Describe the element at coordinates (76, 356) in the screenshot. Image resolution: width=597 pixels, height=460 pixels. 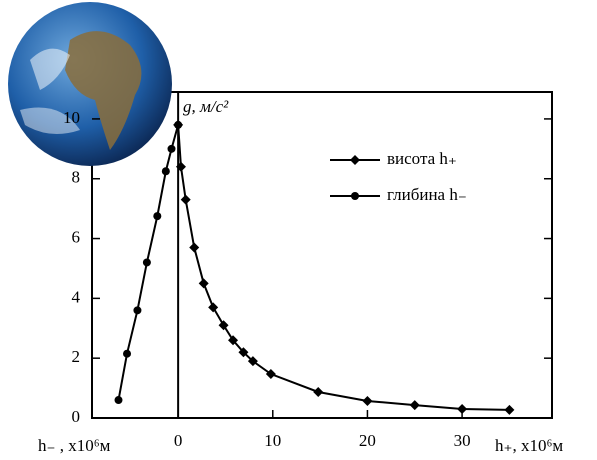
I see `y-tick-label: 2` at that location.